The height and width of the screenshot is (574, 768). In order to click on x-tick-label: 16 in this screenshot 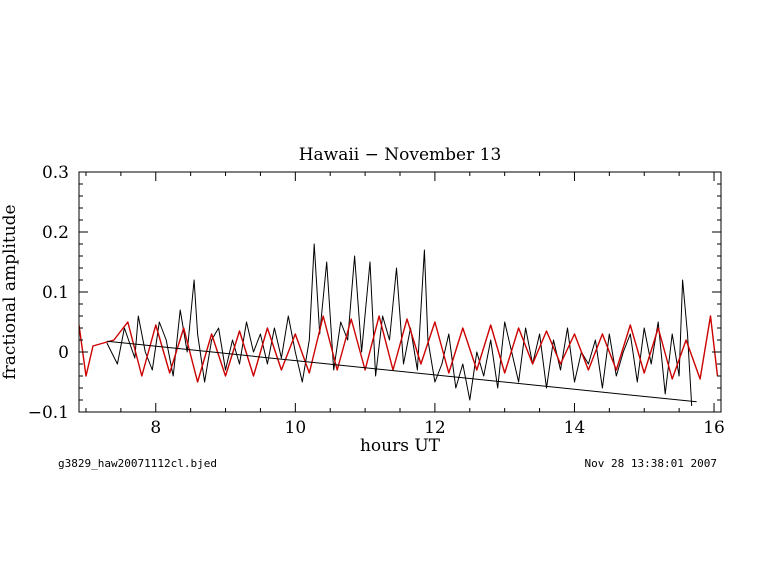, I will do `click(714, 428)`.